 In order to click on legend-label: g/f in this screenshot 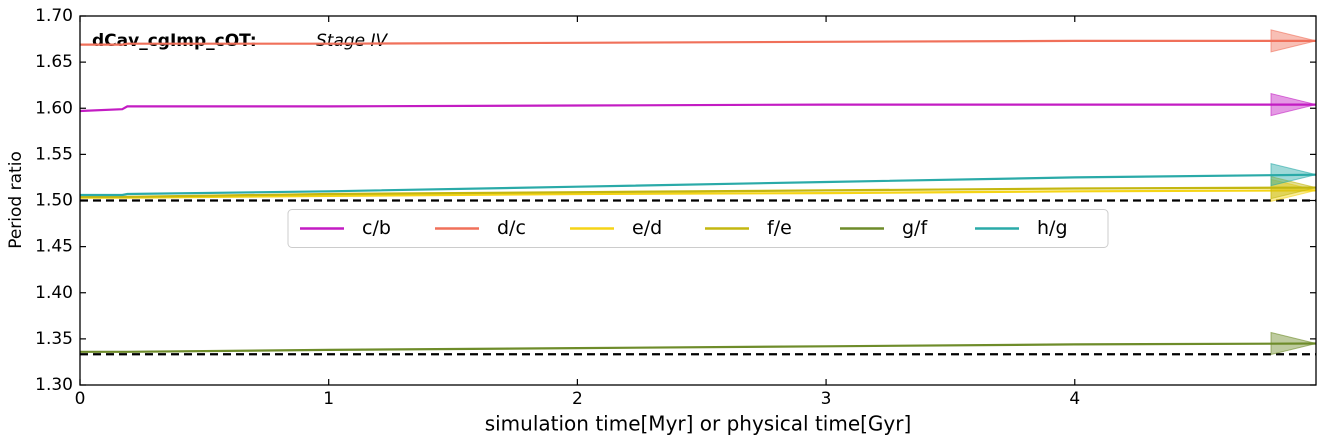, I will do `click(915, 228)`.